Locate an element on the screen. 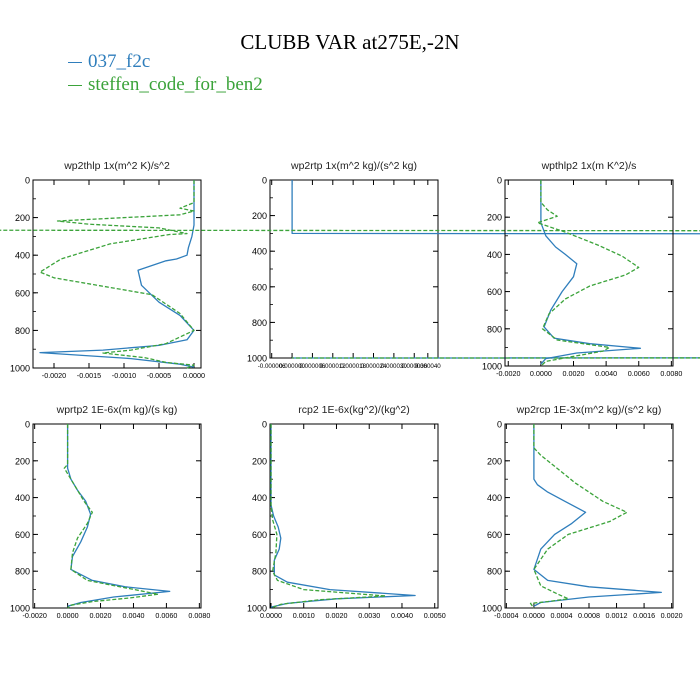 This screenshot has height=700, width=700. x-tick-label: 0.0010 is located at coordinates (304, 615).